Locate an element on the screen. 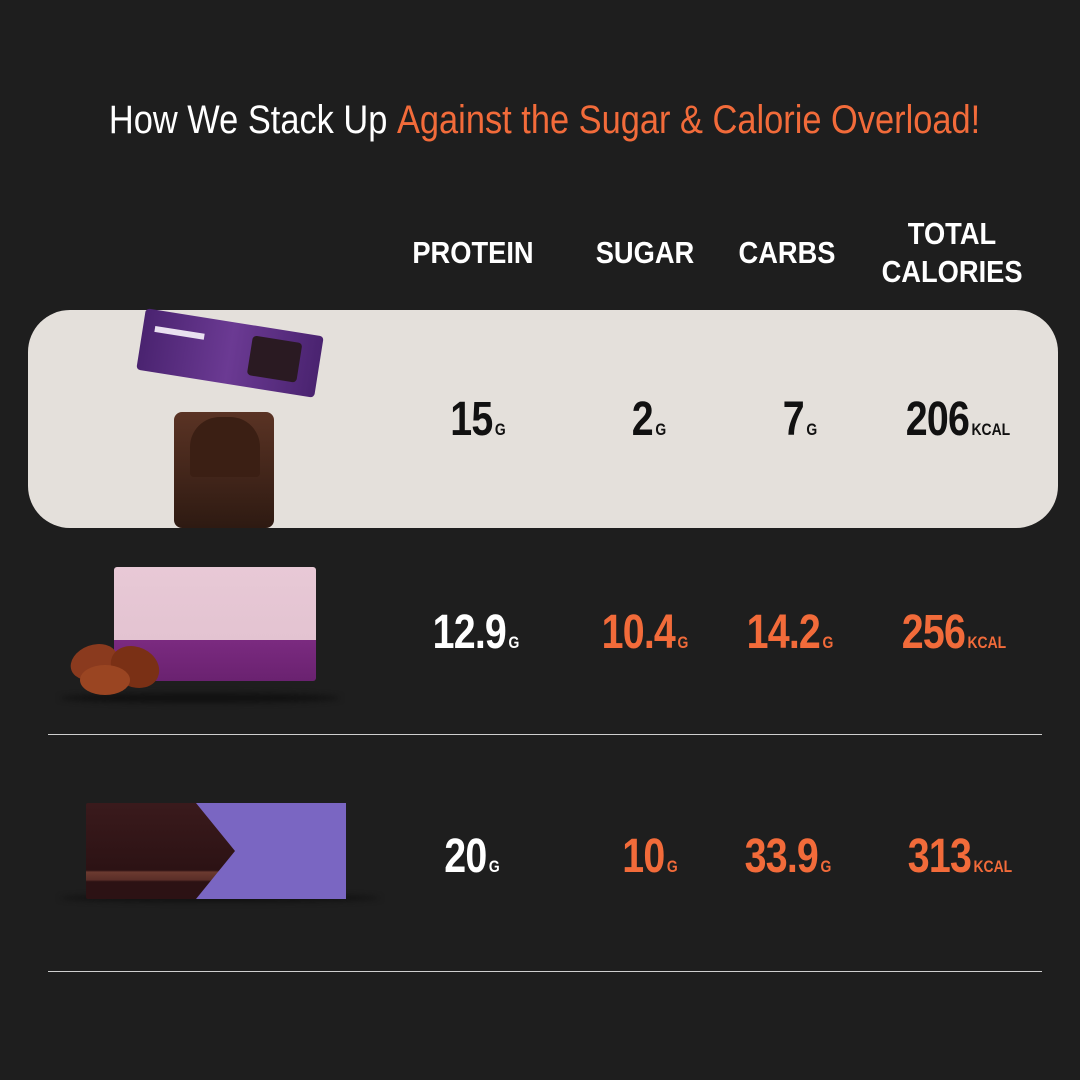 This screenshot has height=1080, width=1080. row2-calories: 256 KCAL is located at coordinates (954, 632).